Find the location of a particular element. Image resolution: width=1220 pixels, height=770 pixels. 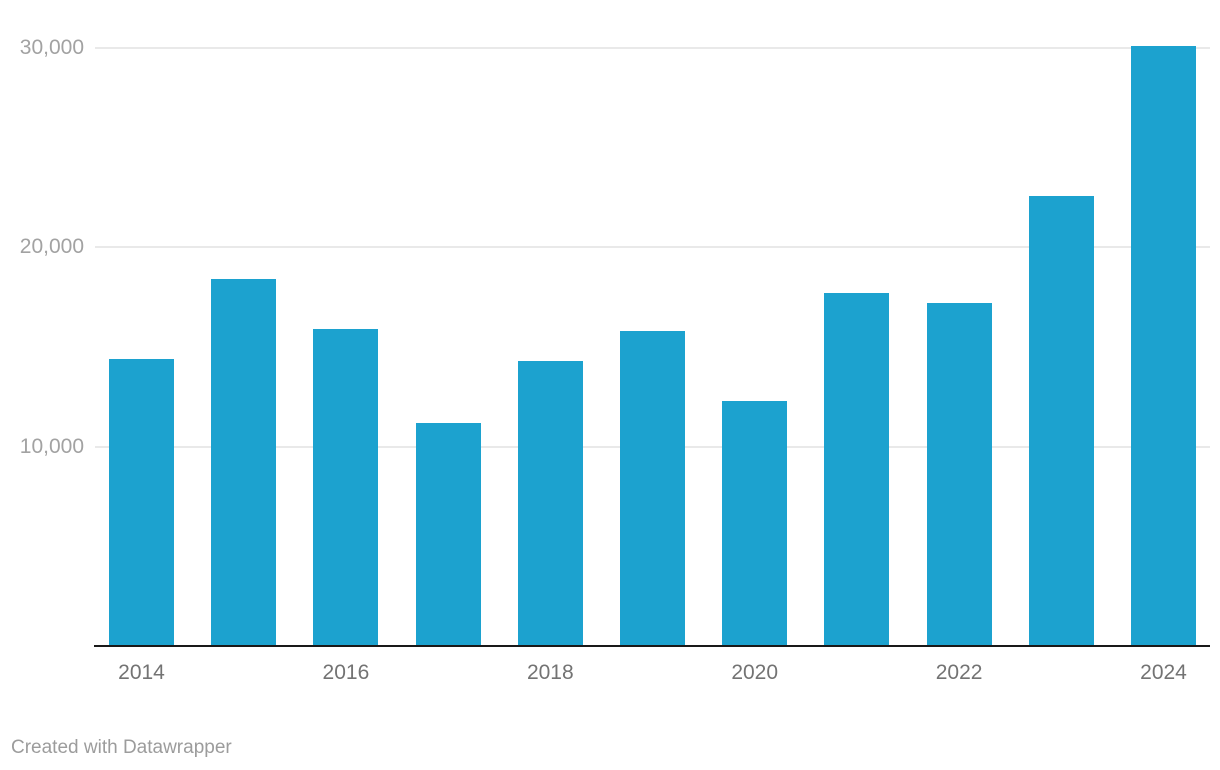

x-tick-label-2018: 2018 is located at coordinates (550, 672).